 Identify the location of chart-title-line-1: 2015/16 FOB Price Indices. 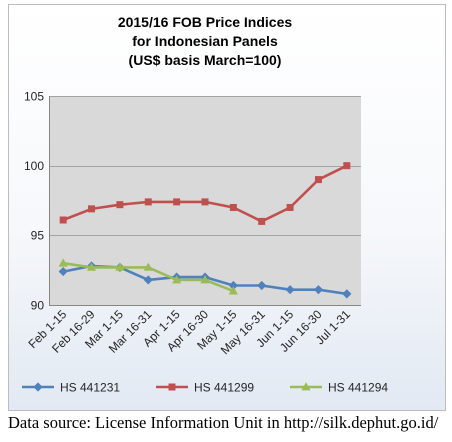
(205, 22).